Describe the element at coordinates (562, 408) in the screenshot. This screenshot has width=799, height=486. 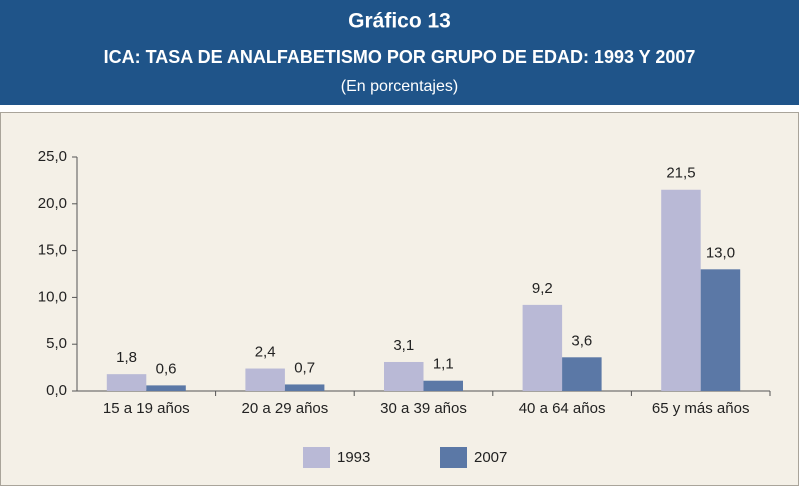
I see `x-tick-label: 40 a 64 años` at that location.